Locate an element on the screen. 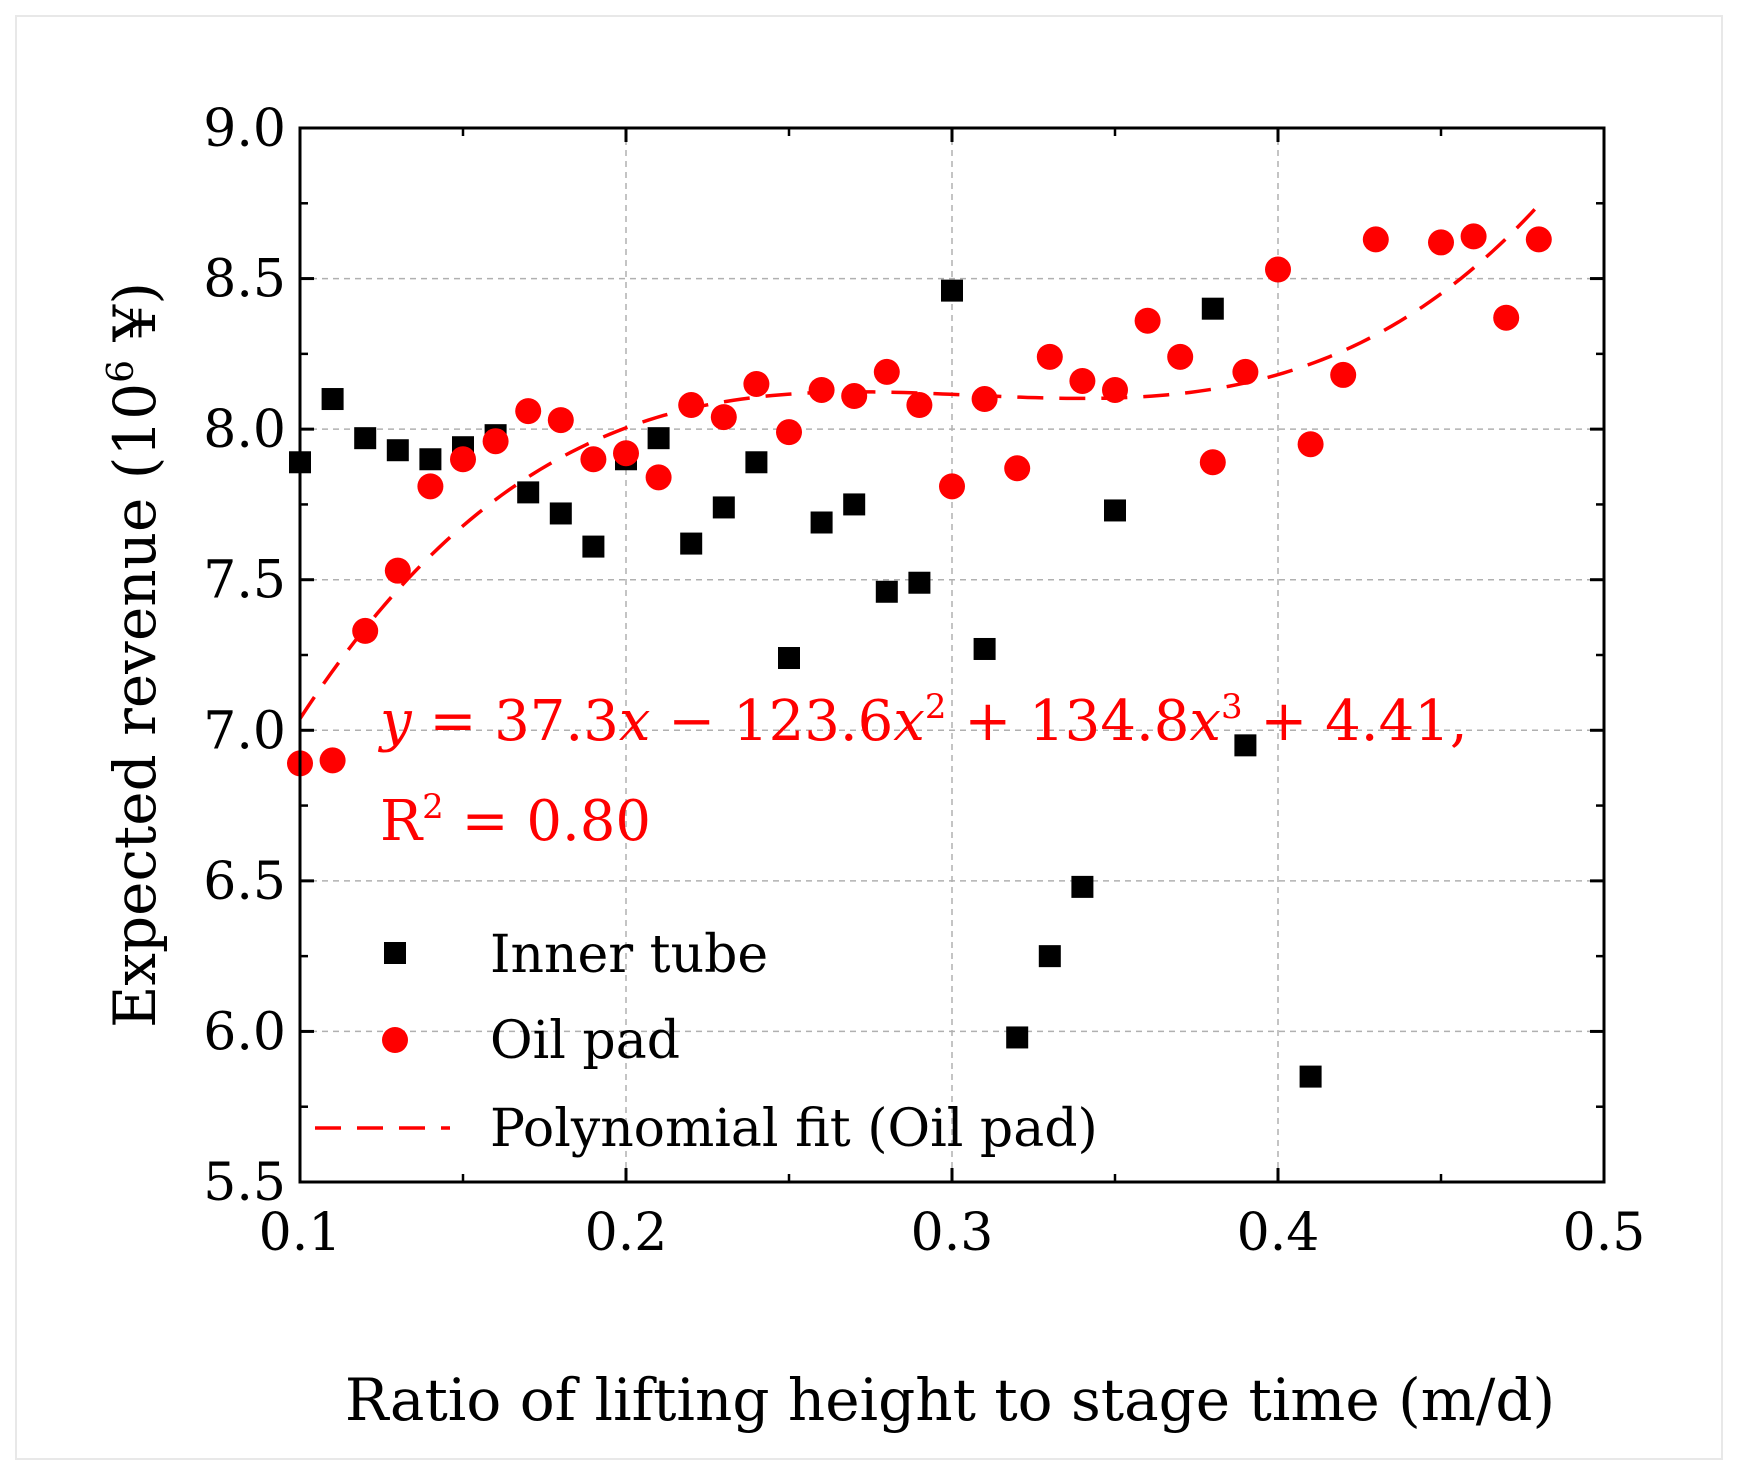  x-tick-label: 0.4 is located at coordinates (1278, 1233).